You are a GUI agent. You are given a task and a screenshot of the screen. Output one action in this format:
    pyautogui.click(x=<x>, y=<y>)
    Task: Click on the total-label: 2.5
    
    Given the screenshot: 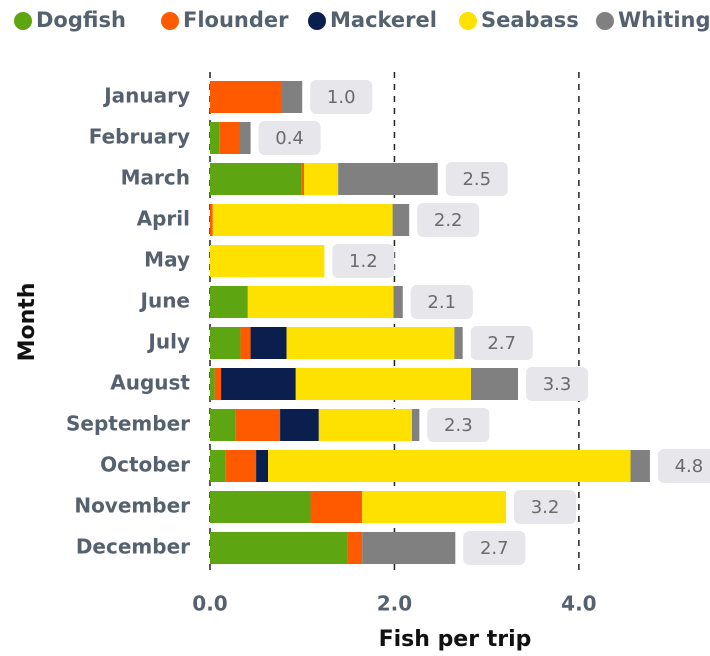 What is the action you would take?
    pyautogui.click(x=476, y=179)
    